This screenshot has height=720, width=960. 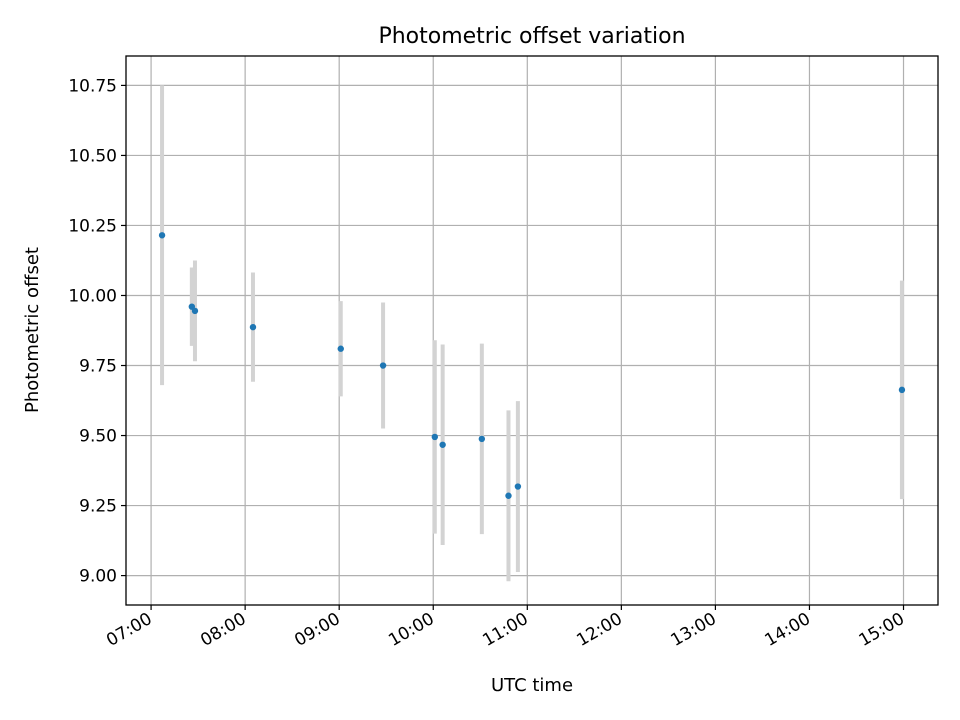 What do you see at coordinates (98, 507) in the screenshot?
I see `y-tick-label: 9.25` at bounding box center [98, 507].